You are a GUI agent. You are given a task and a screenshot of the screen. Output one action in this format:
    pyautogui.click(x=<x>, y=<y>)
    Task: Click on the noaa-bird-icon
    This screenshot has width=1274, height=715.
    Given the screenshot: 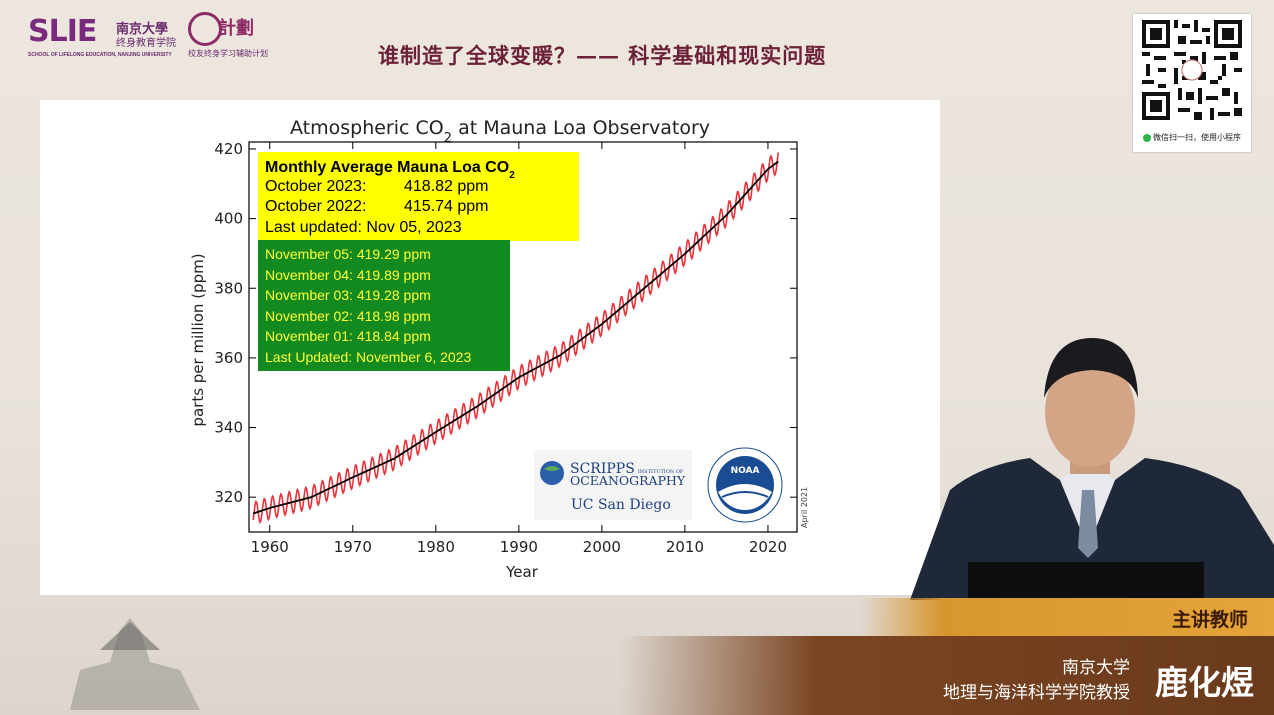 What is the action you would take?
    pyautogui.click(x=745, y=497)
    